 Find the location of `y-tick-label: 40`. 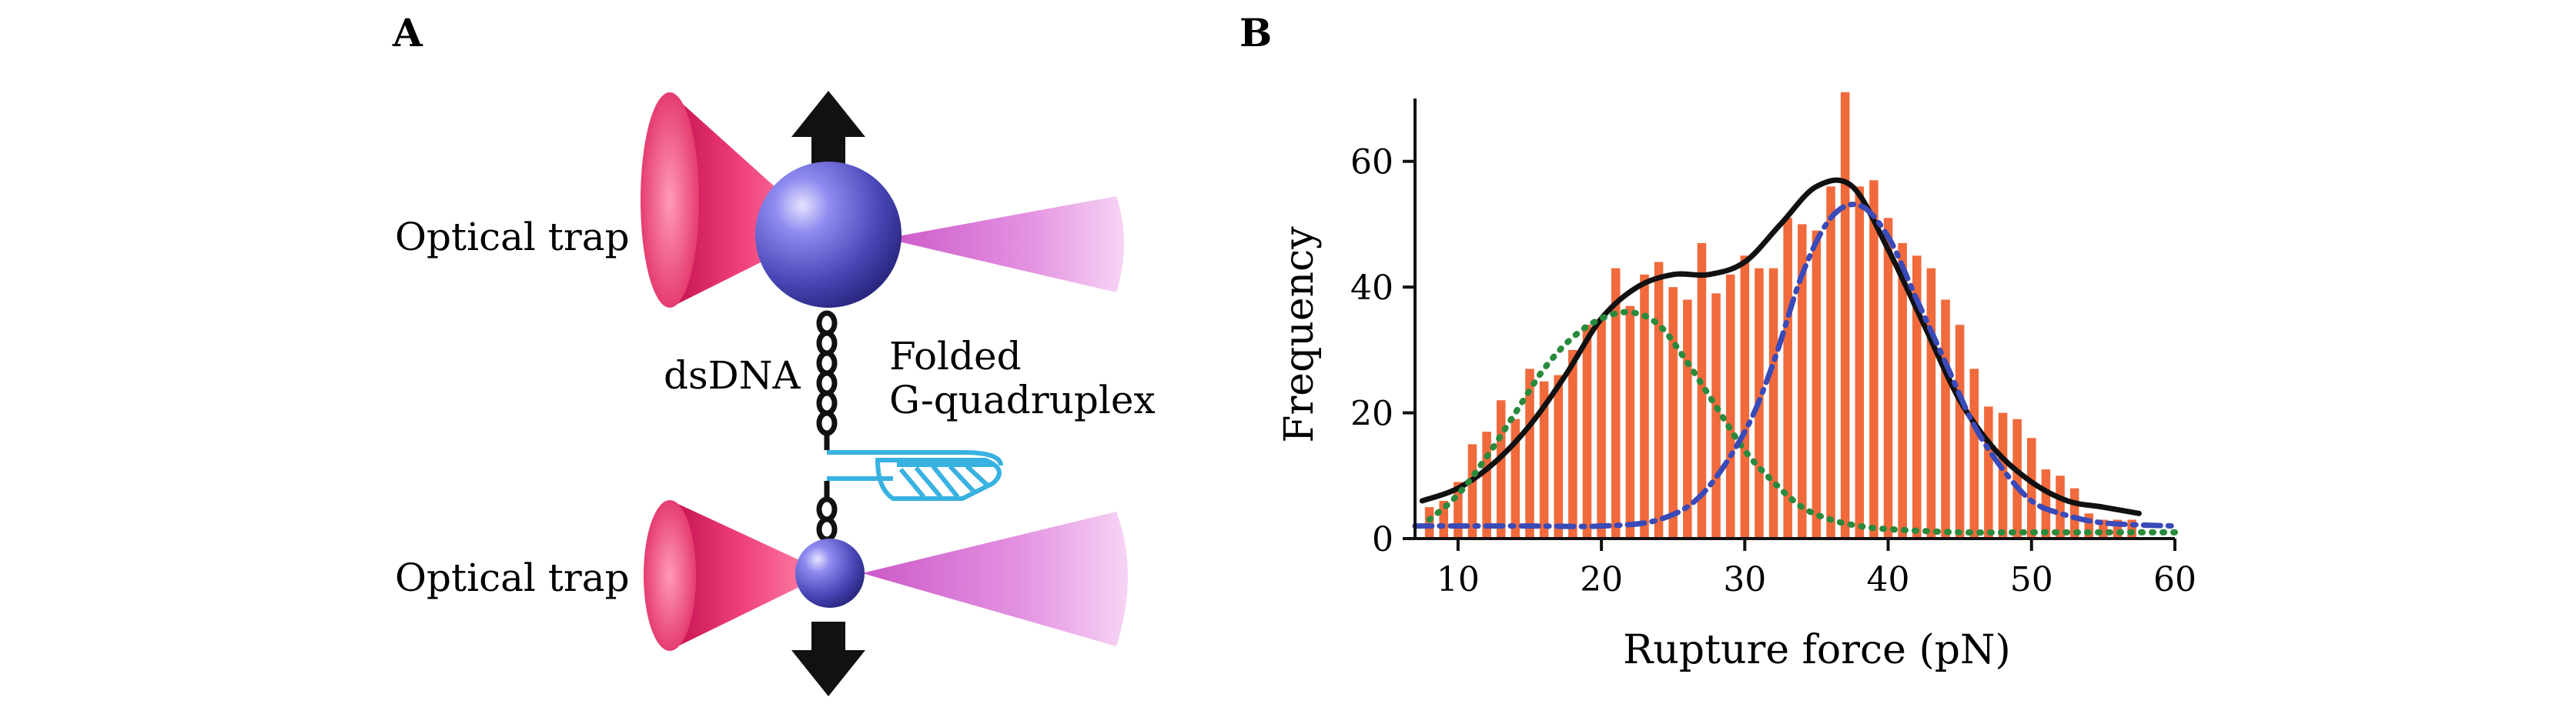

y-tick-label: 40 is located at coordinates (1372, 289).